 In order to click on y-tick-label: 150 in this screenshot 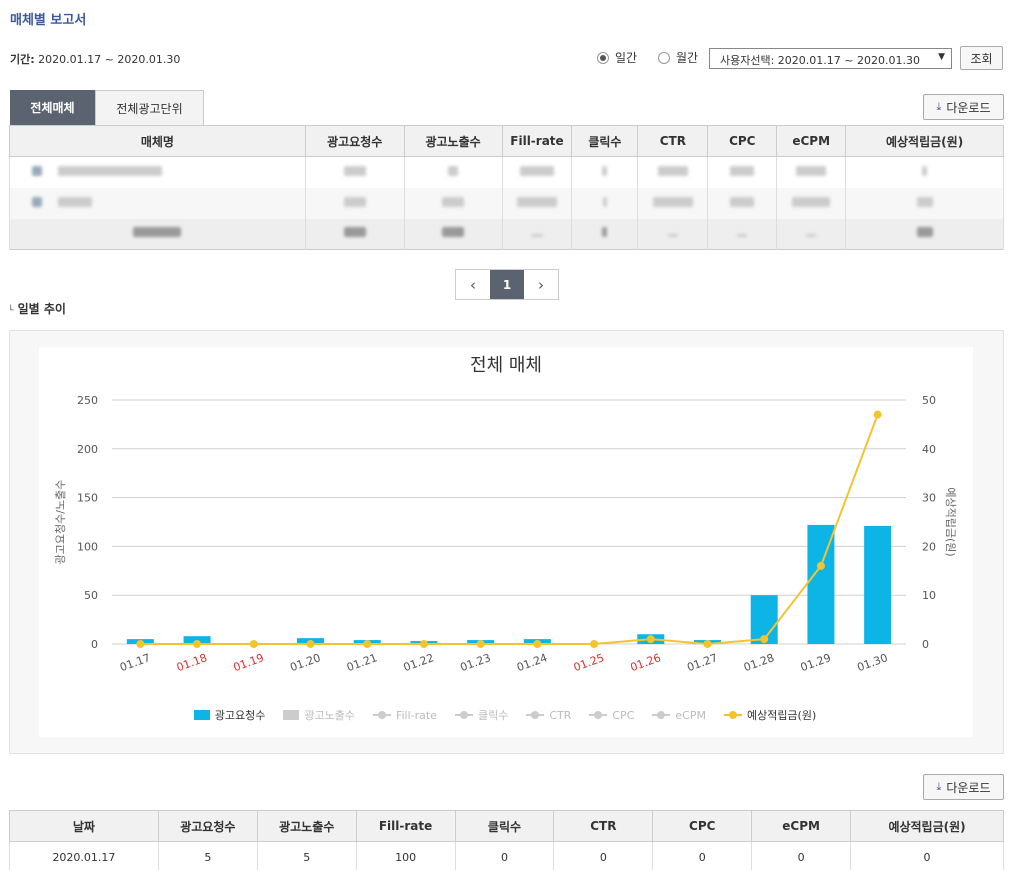, I will do `click(87, 498)`.